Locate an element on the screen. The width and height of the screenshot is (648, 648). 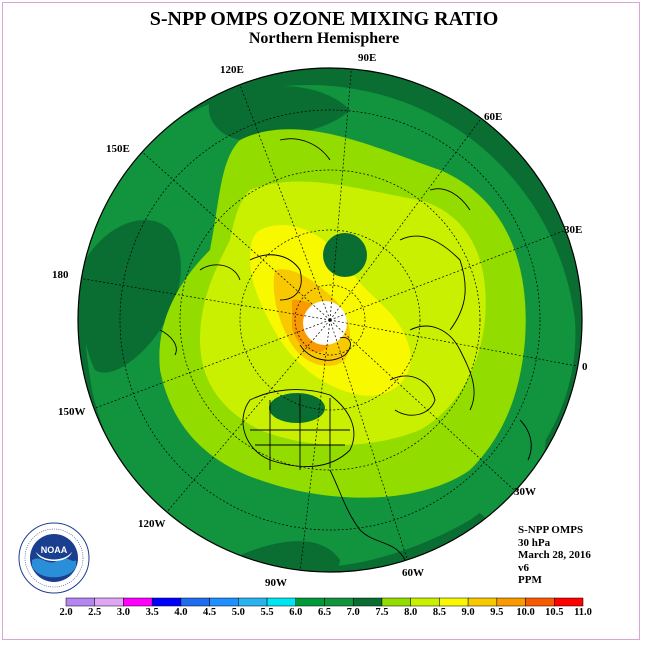
colorbar-tick-label: 8.5 is located at coordinates (439, 612).